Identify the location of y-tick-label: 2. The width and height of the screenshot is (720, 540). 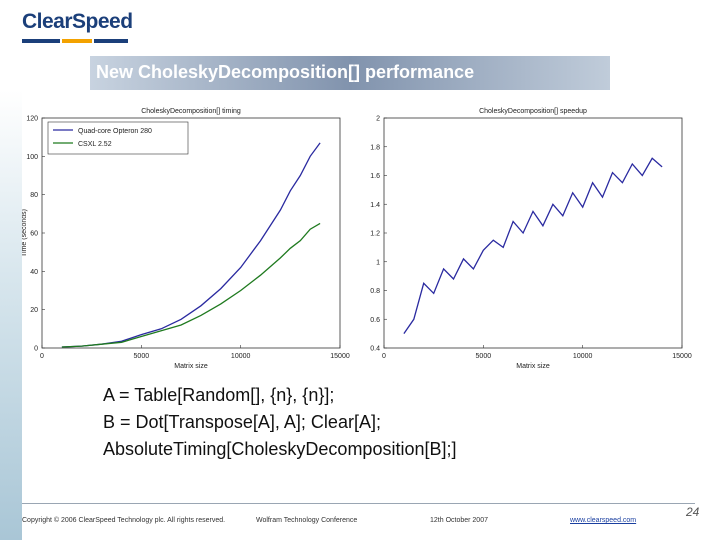
(378, 119).